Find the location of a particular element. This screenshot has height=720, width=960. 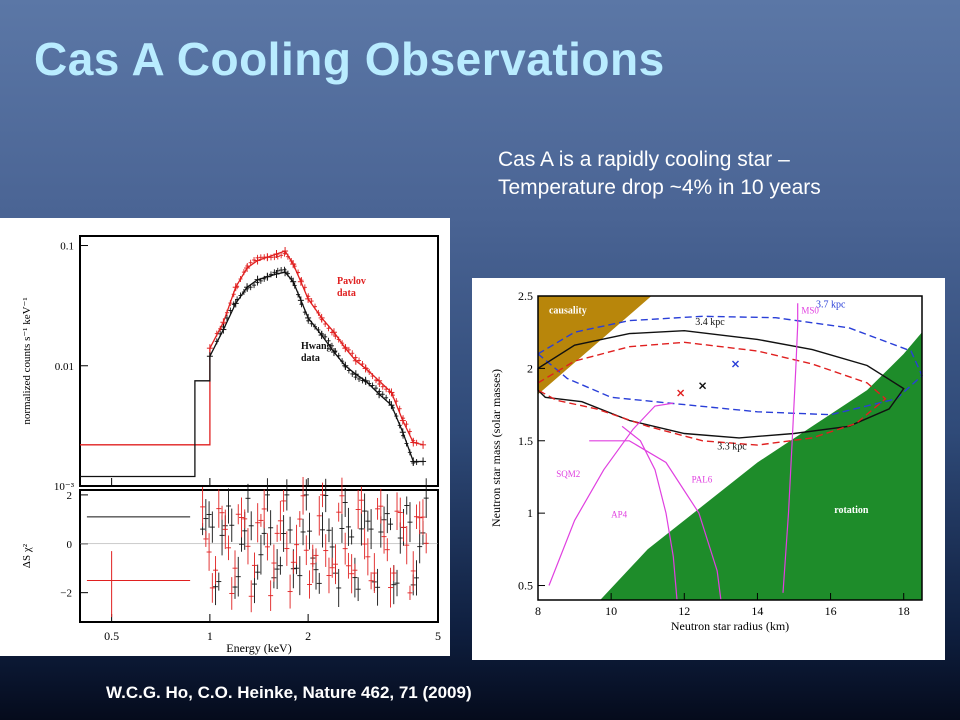

eos-curve-pal6 is located at coordinates (655, 520).